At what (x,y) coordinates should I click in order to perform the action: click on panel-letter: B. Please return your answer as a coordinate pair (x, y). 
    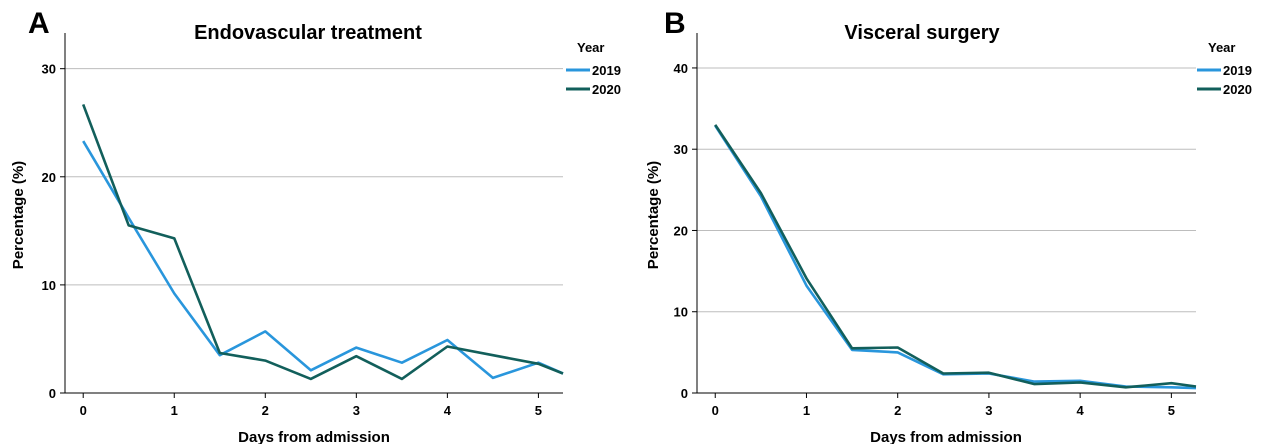
    Looking at the image, I should click on (675, 23).